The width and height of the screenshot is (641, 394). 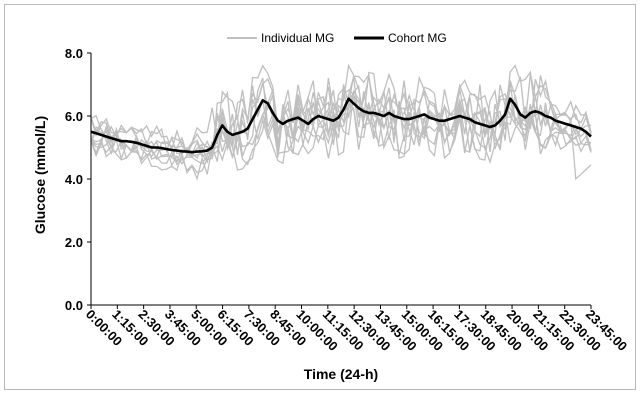 What do you see at coordinates (337, 38) in the screenshot?
I see `legend: Individual MG Cohort MG` at bounding box center [337, 38].